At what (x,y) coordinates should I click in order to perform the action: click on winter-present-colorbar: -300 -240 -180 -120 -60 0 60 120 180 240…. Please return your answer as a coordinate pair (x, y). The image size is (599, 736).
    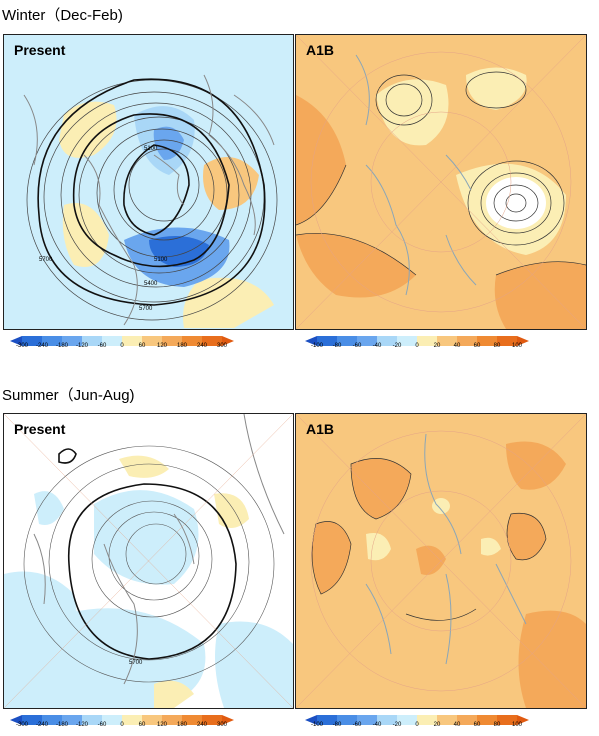
    Looking at the image, I should click on (122, 342).